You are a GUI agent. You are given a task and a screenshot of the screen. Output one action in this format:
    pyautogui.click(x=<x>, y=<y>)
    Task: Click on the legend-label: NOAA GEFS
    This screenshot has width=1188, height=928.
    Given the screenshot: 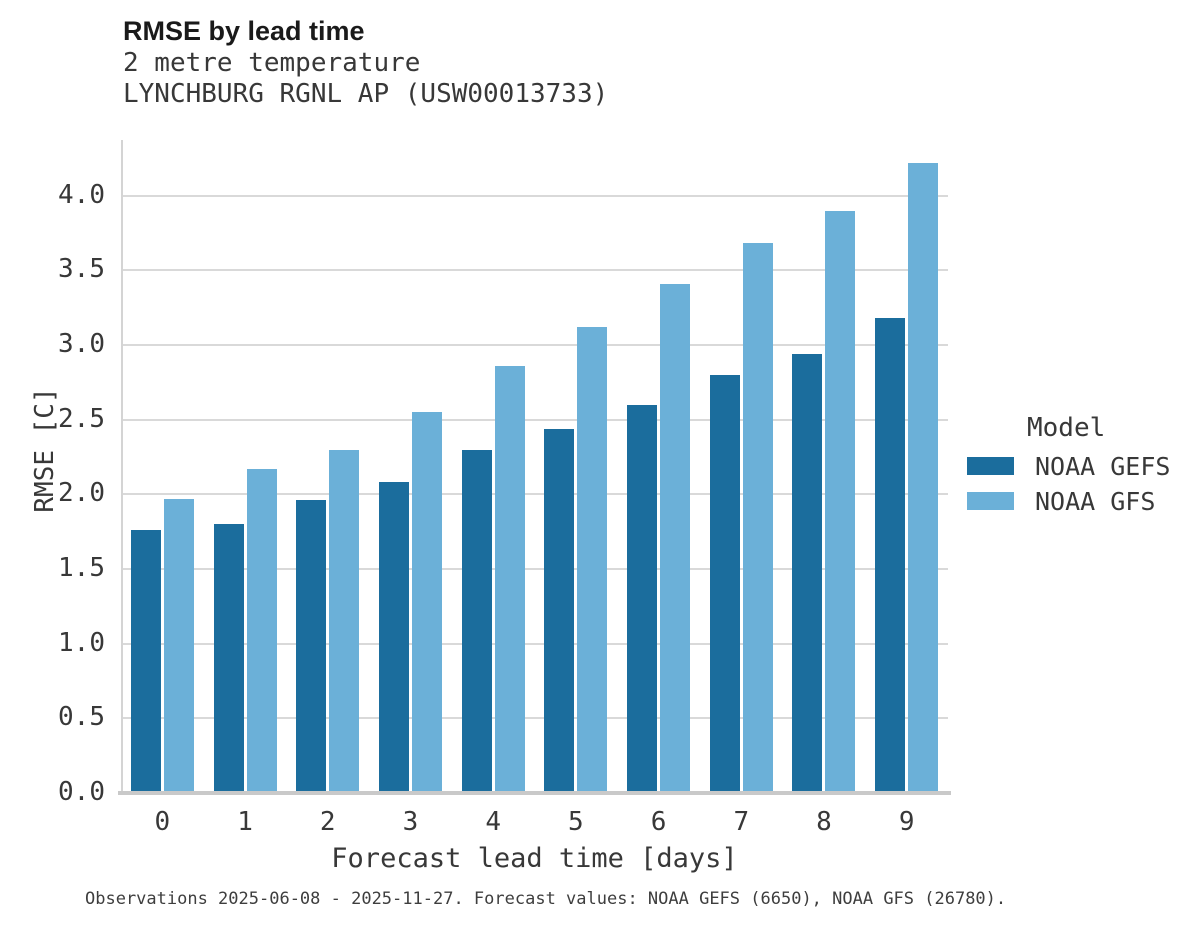 What is the action you would take?
    pyautogui.click(x=1103, y=466)
    